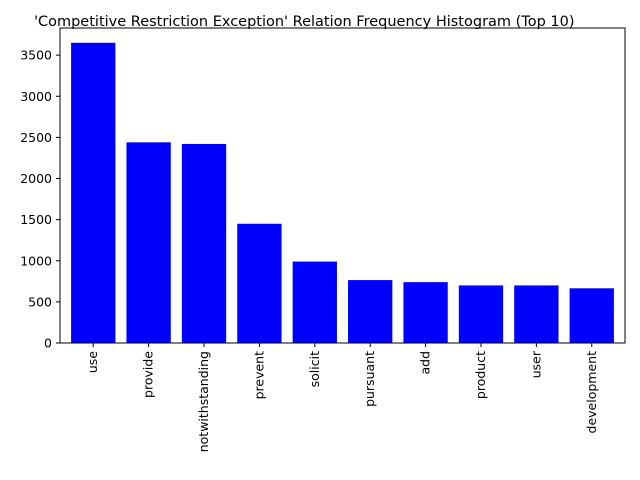 The height and width of the screenshot is (480, 640). What do you see at coordinates (591, 392) in the screenshot?
I see `x-tick-label: development` at bounding box center [591, 392].